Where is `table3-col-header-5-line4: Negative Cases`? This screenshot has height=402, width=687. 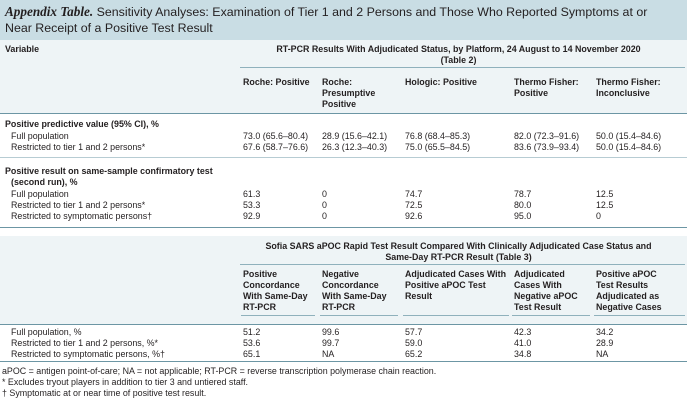
table3-col-header-5-line4: Negative Cases is located at coordinates (629, 307).